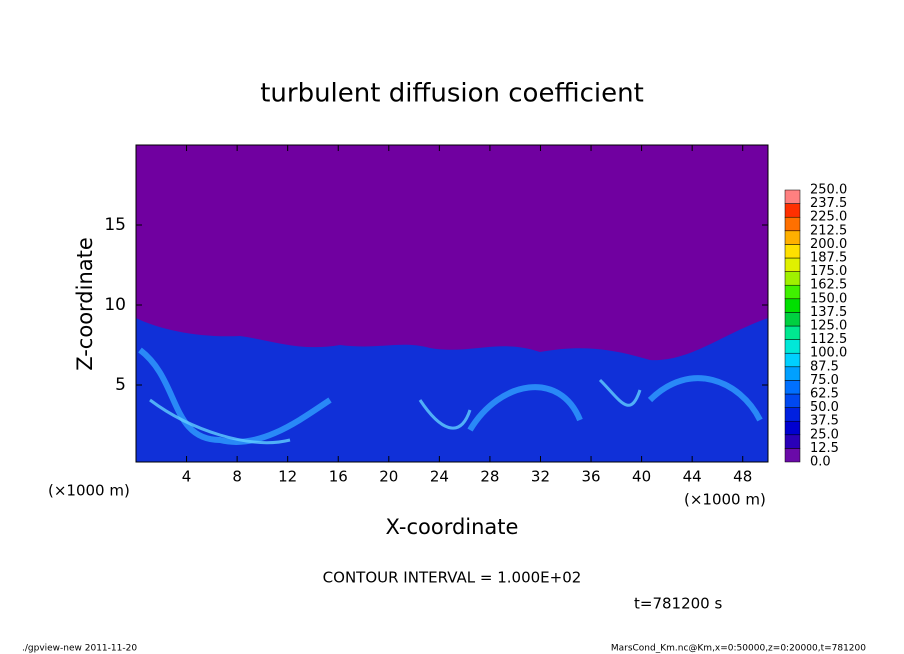  Describe the element at coordinates (590, 477) in the screenshot. I see `x-tick-label: 36` at that location.